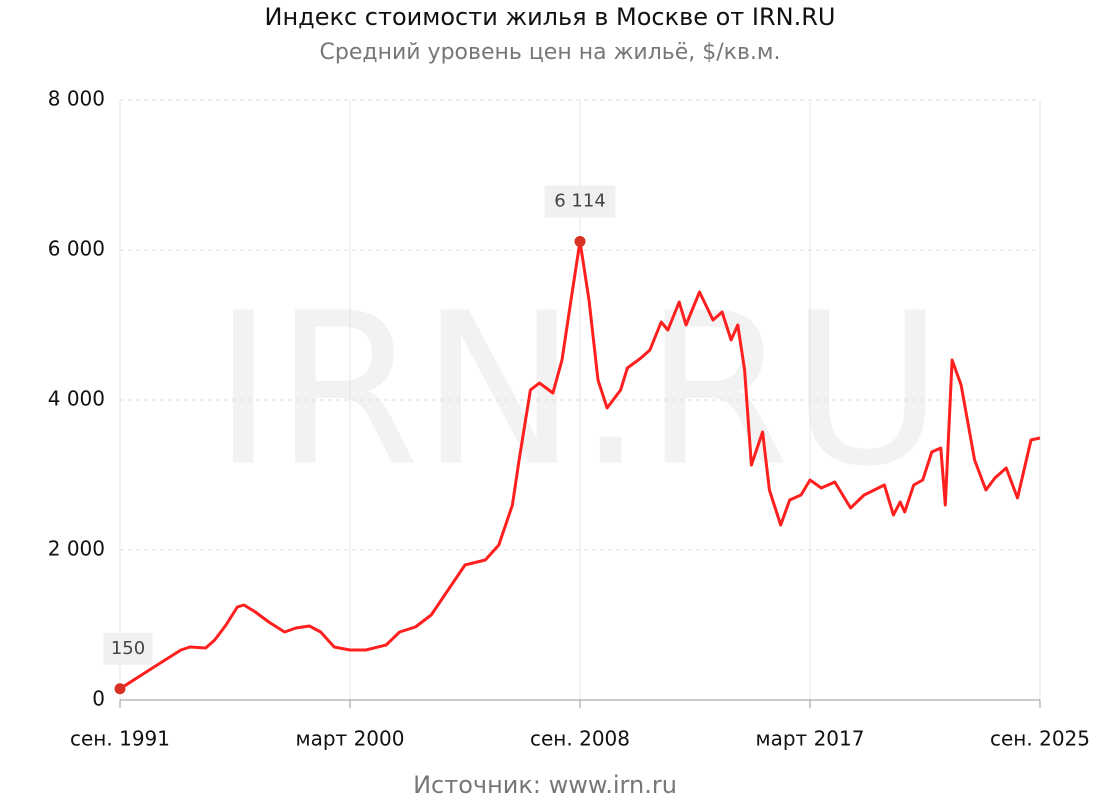 The height and width of the screenshot is (800, 1100). I want to click on y-tick-label: 4 000, so click(76, 399).